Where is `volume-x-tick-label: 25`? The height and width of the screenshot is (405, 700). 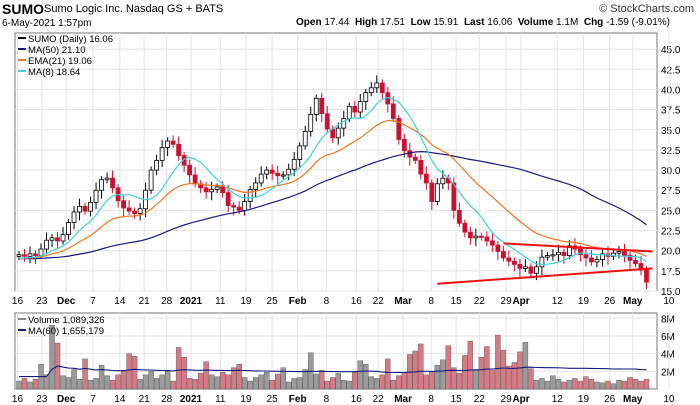 volume-x-tick-label: 25 is located at coordinates (273, 399).